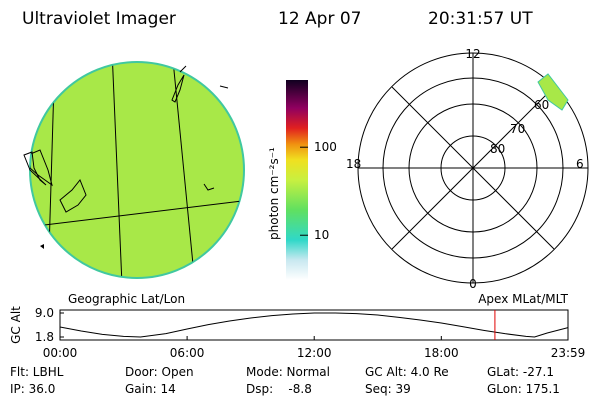  Describe the element at coordinates (187, 353) in the screenshot. I see `x-tick-label: 06:00` at that location.